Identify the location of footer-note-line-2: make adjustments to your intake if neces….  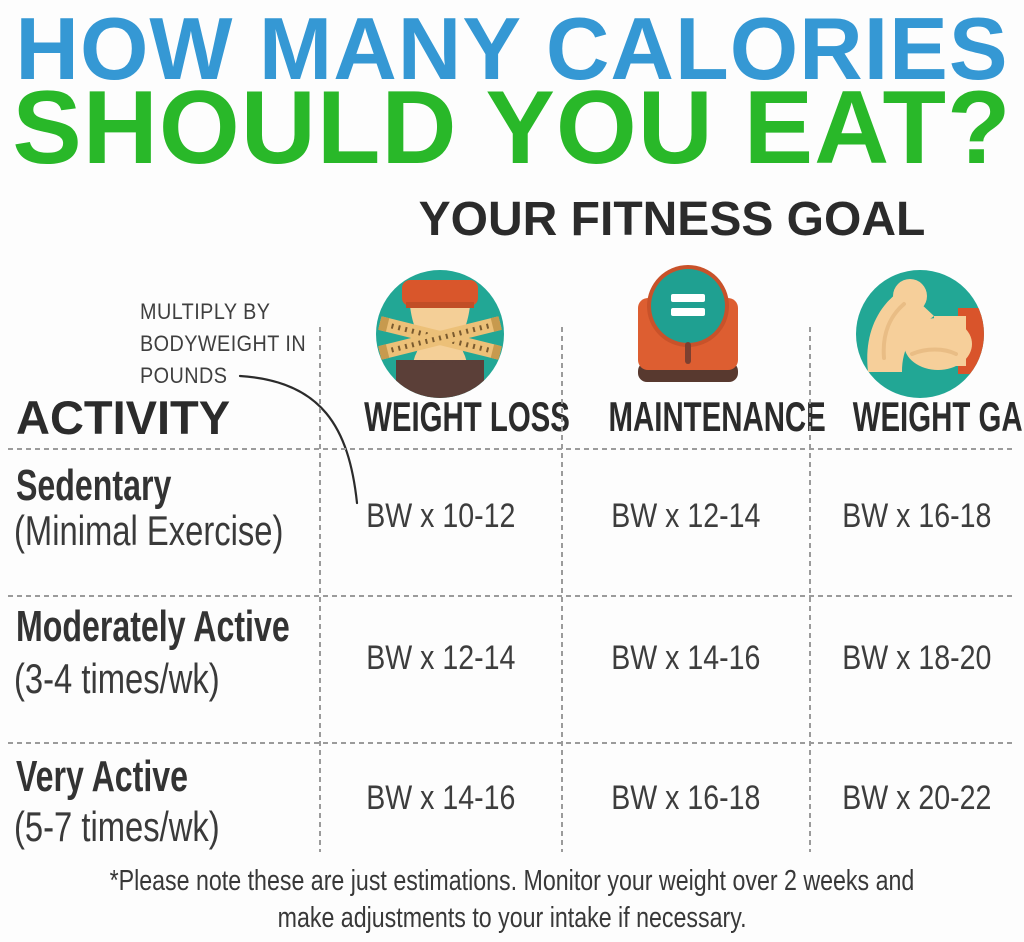
(512, 918).